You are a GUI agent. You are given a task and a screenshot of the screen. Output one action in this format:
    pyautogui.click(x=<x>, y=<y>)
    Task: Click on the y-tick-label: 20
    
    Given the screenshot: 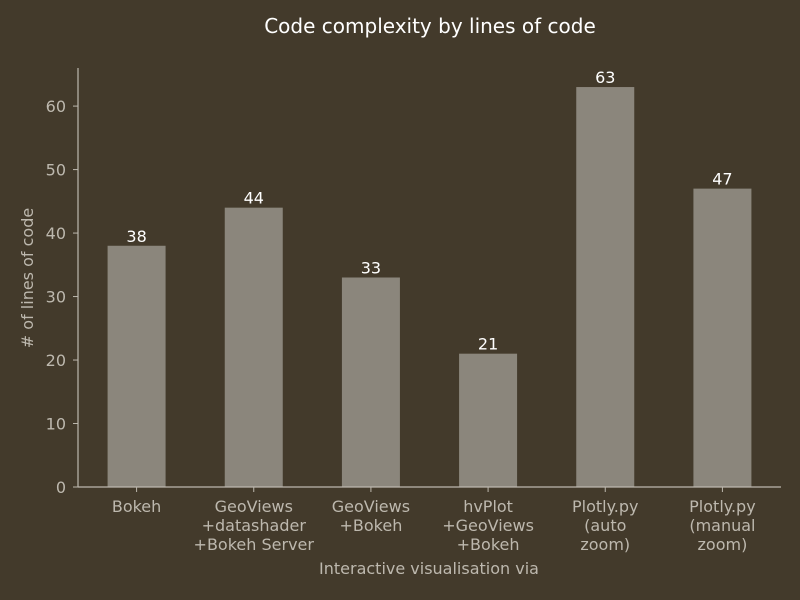 What is the action you would take?
    pyautogui.click(x=56, y=360)
    